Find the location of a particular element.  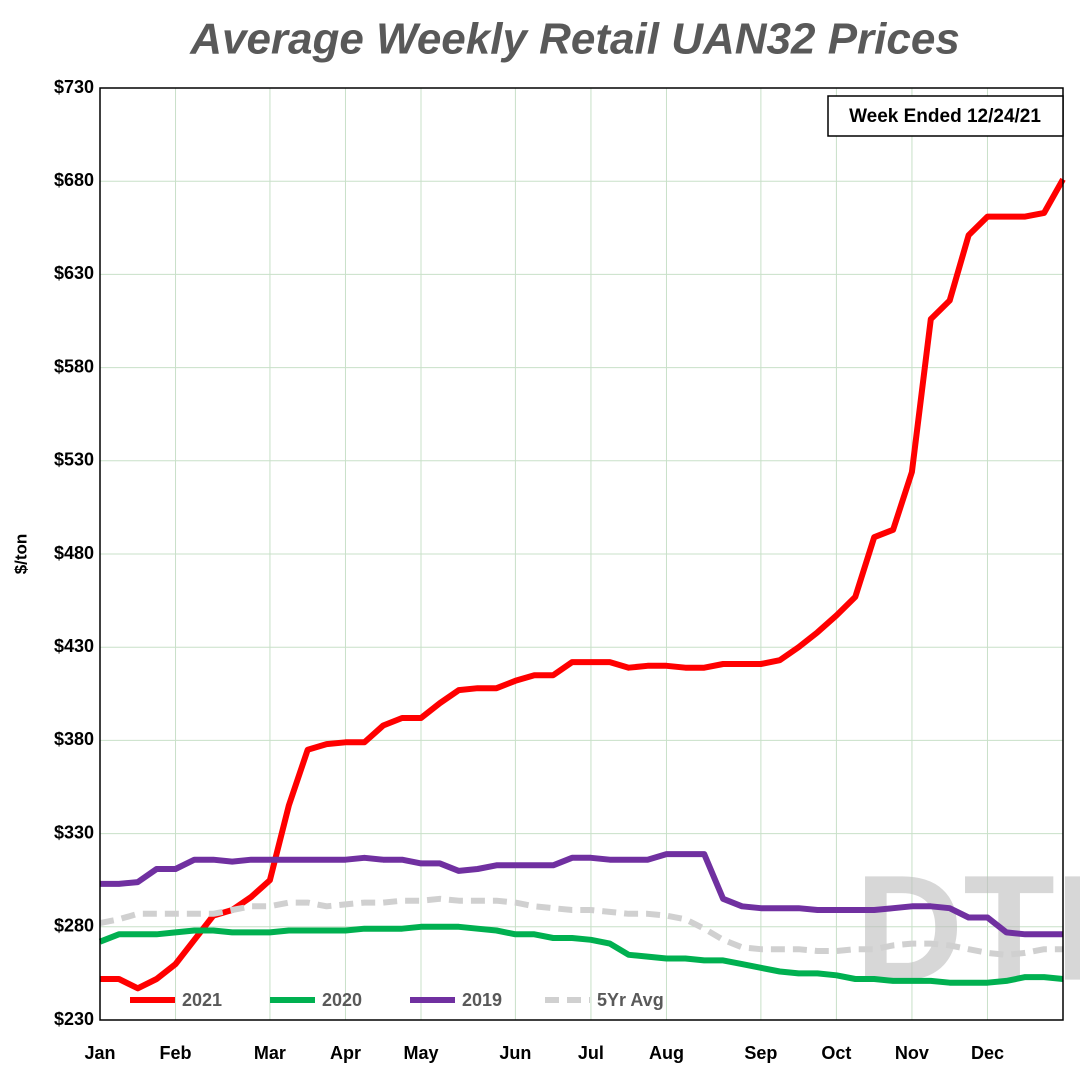

x-tick-label: Jul is located at coordinates (591, 1053).